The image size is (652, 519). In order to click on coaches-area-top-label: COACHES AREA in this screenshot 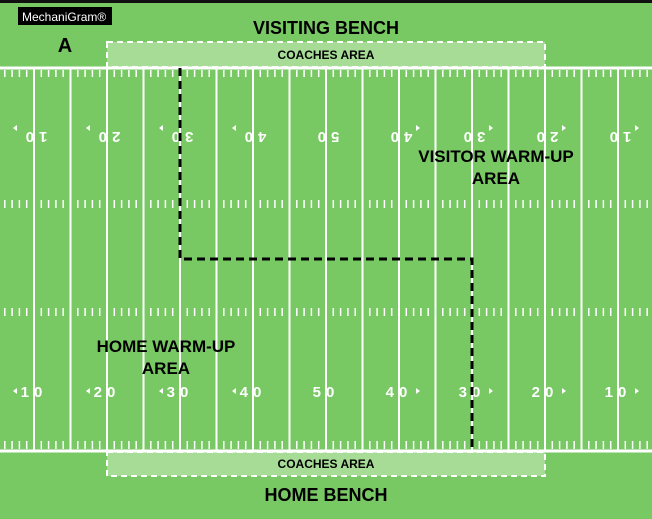, I will do `click(326, 55)`.